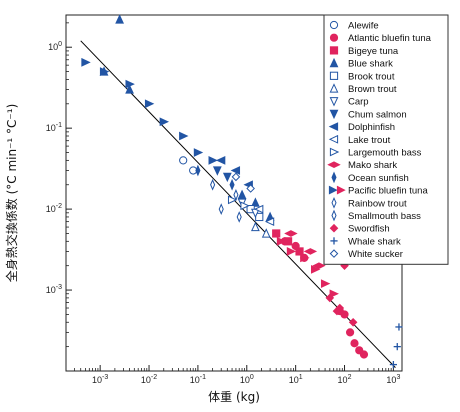  I want to click on x-tick-label: 10⁰, so click(247, 379).